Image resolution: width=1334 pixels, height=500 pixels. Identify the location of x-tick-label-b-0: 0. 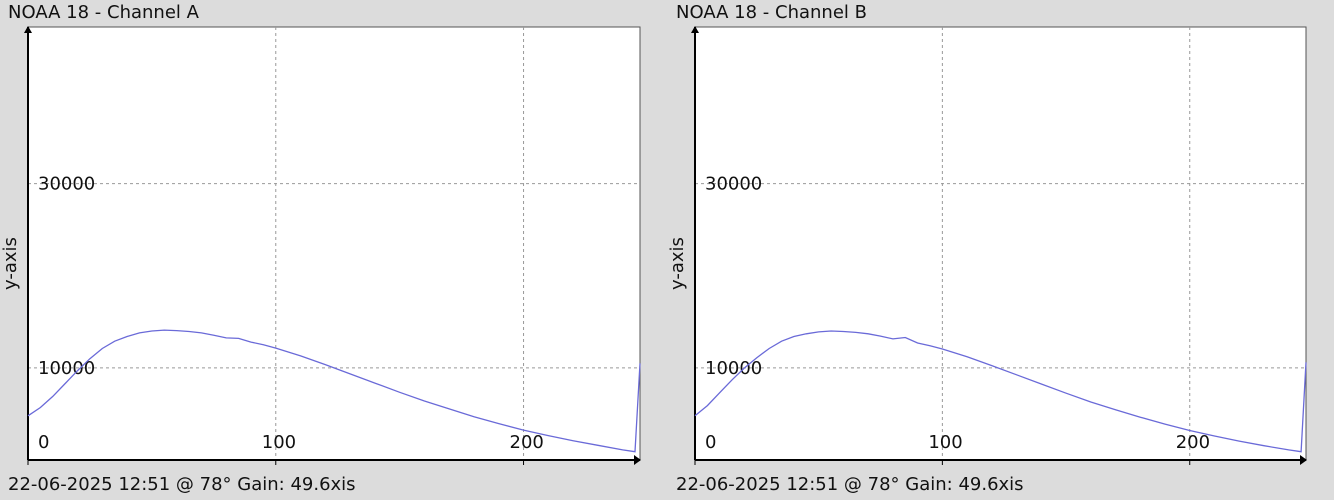
(710, 442).